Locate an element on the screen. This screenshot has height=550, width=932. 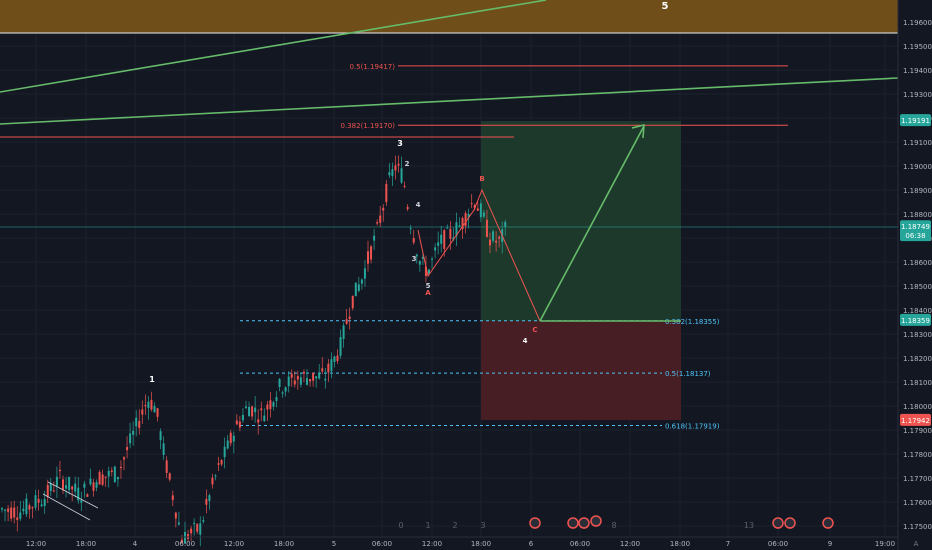
time-tick-label: 6 is located at coordinates (531, 544).